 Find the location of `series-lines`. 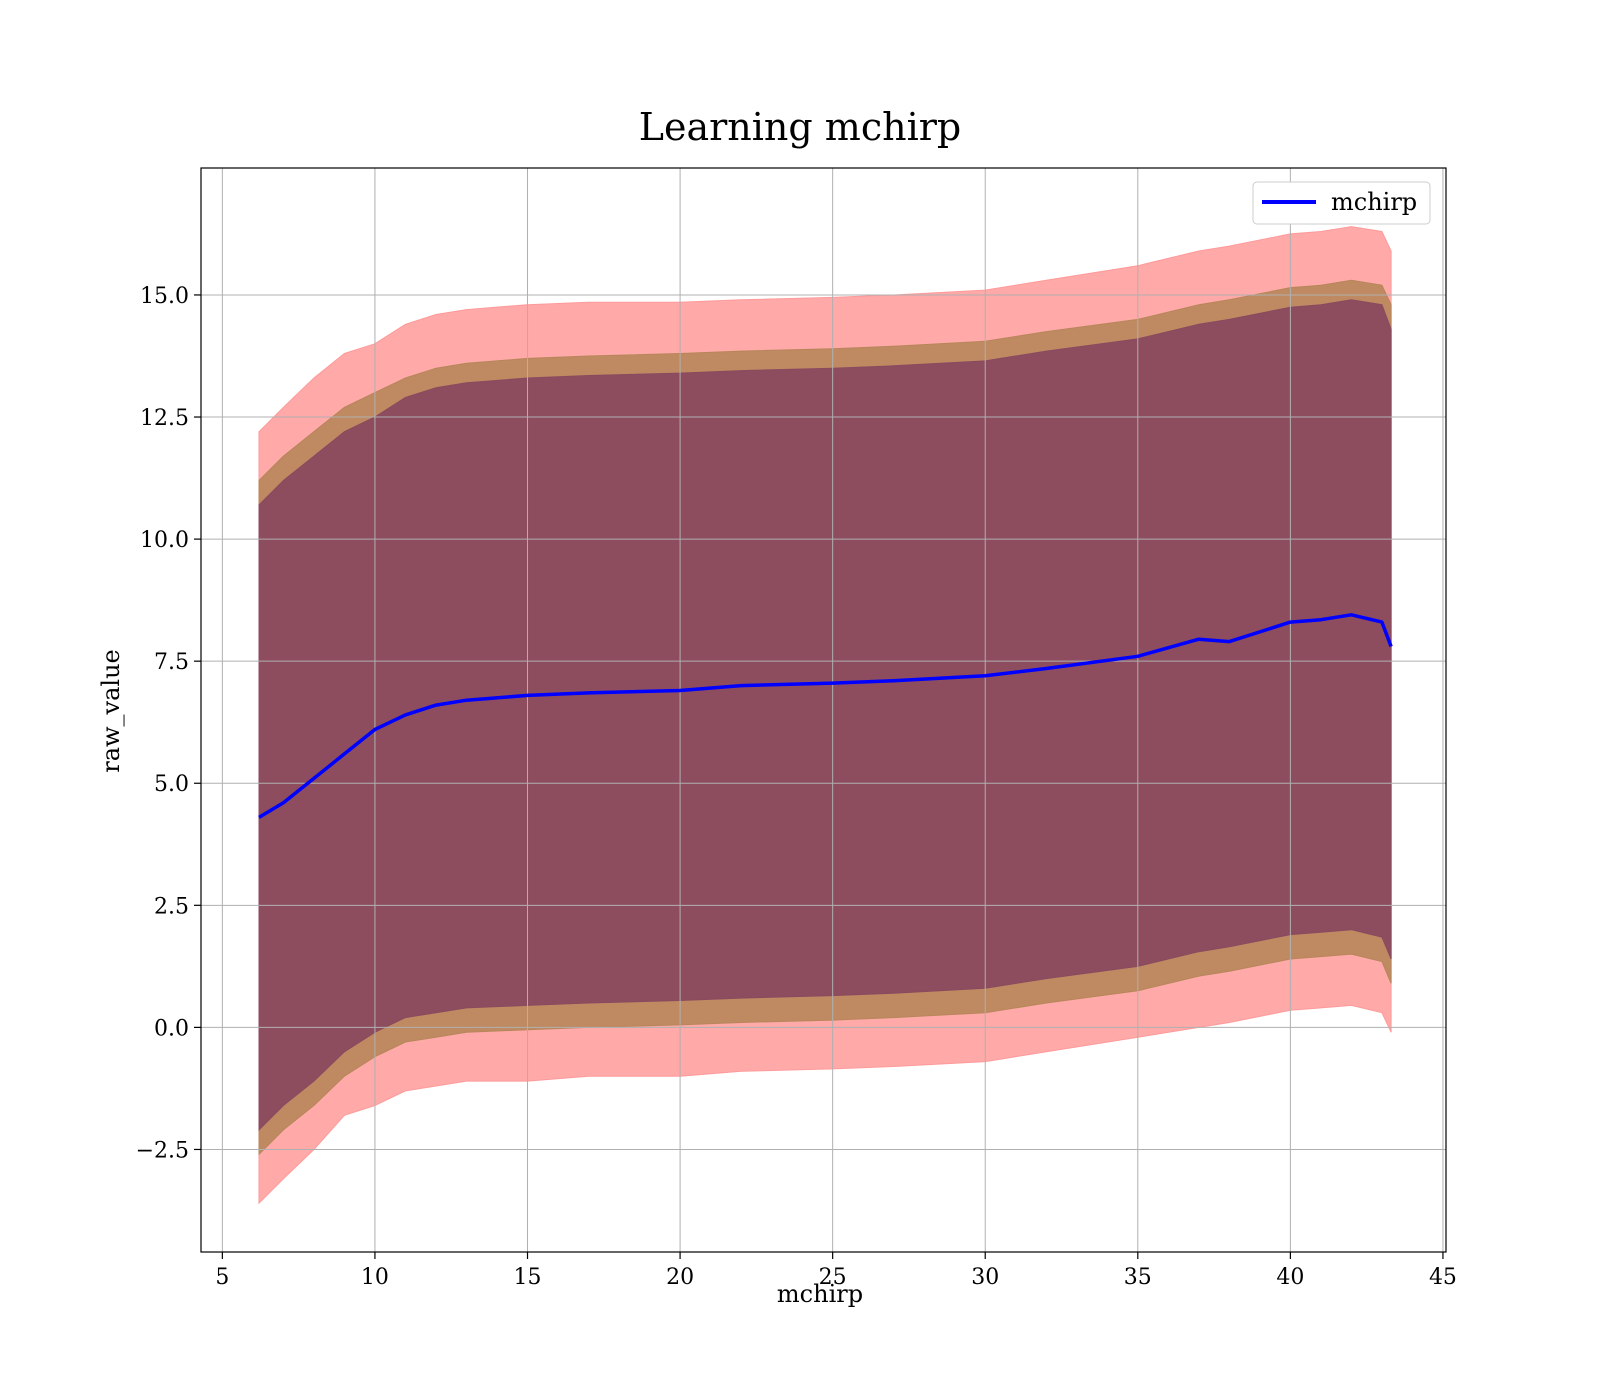

series-lines is located at coordinates (825, 716).